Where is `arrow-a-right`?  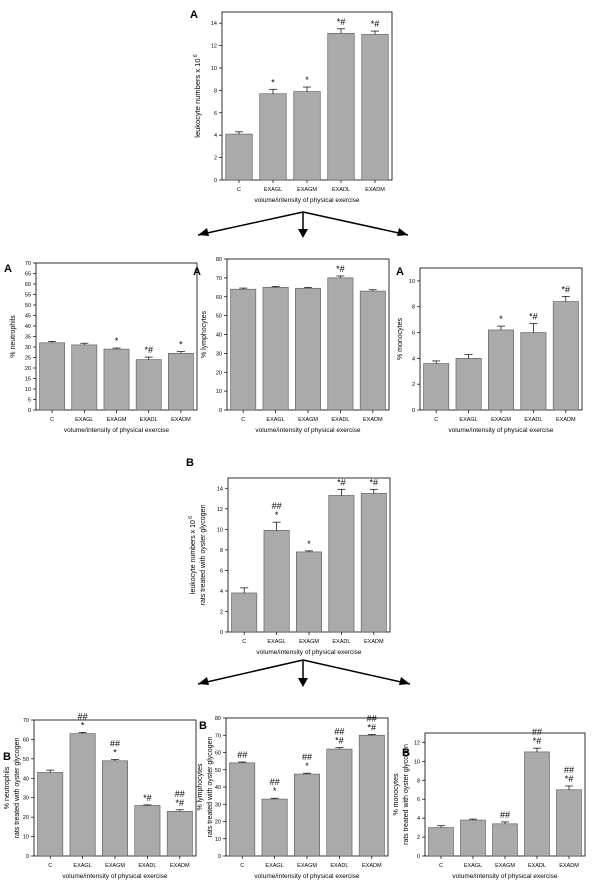
arrow-a-right is located at coordinates (355, 223).